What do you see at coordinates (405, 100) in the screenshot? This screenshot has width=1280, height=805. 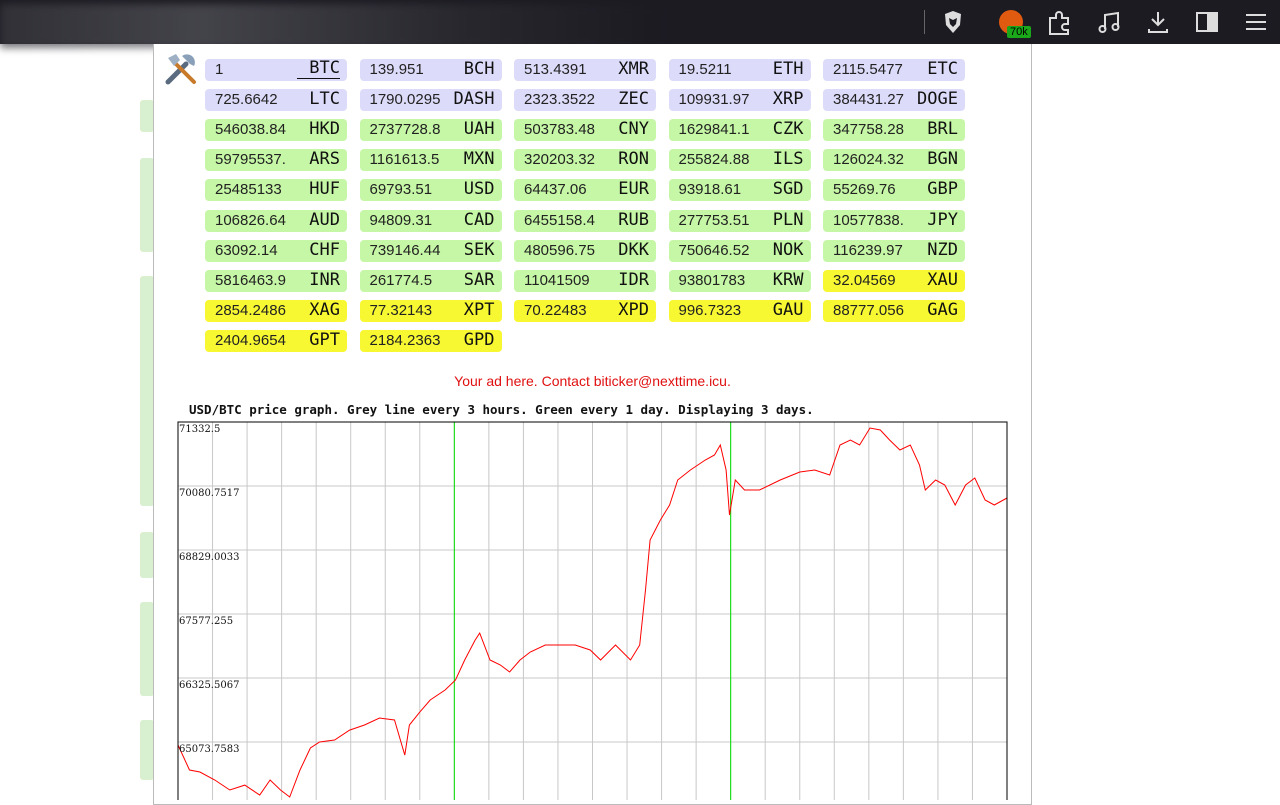 I see `ticker-value: 1790.0295` at bounding box center [405, 100].